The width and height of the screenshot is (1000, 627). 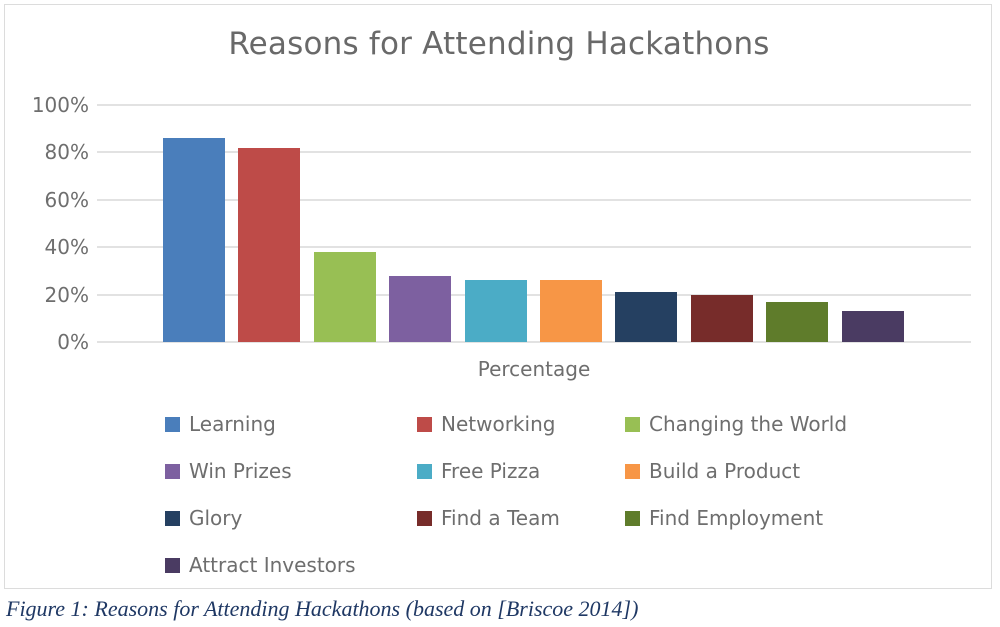 What do you see at coordinates (555, 573) in the screenshot?
I see `legend-row: Attract Investors` at bounding box center [555, 573].